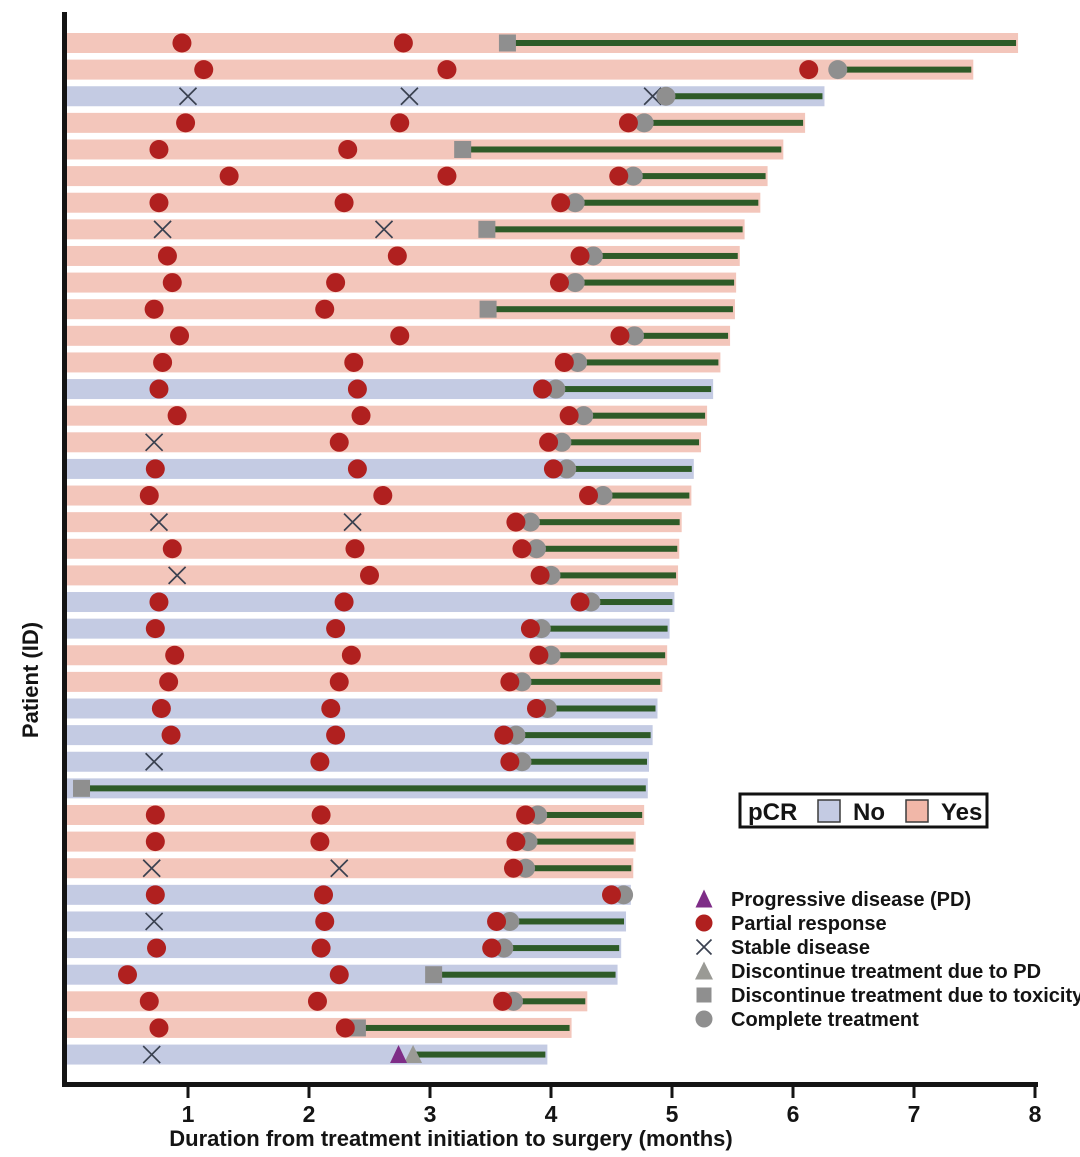  Describe the element at coordinates (430, 1114) in the screenshot. I see `x-tick-label: 3` at that location.